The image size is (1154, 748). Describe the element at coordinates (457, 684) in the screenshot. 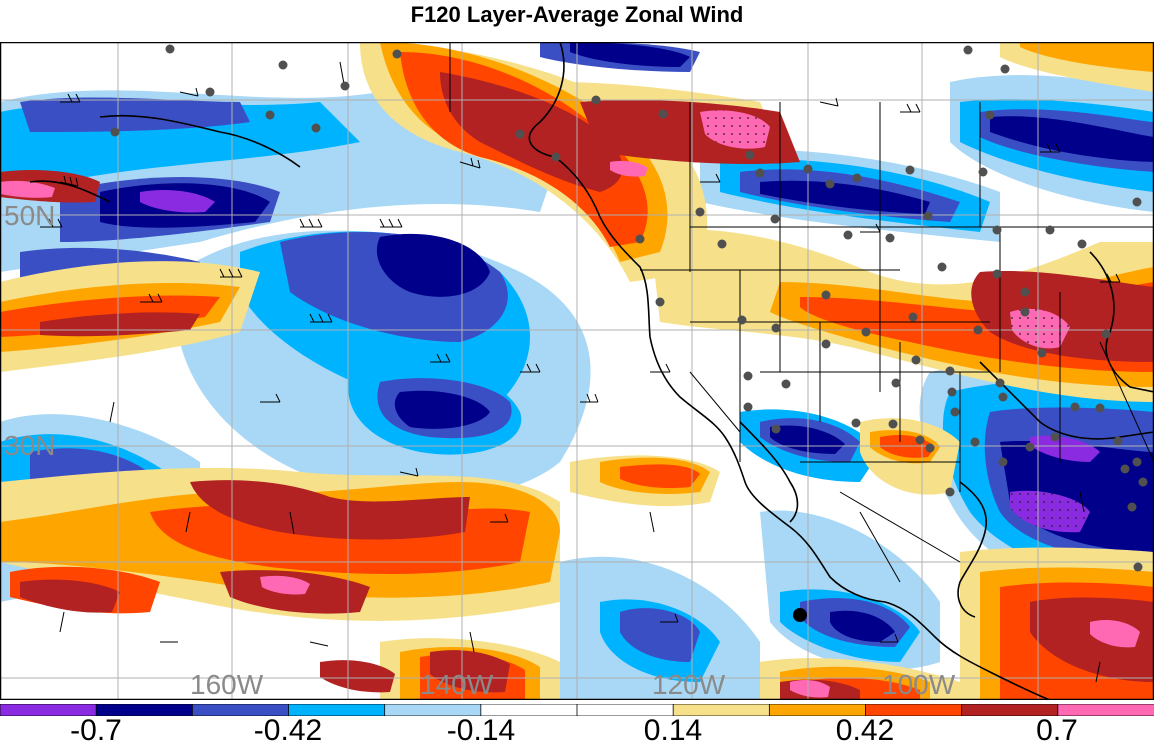

I see `lon-label-140w: 140W` at that location.